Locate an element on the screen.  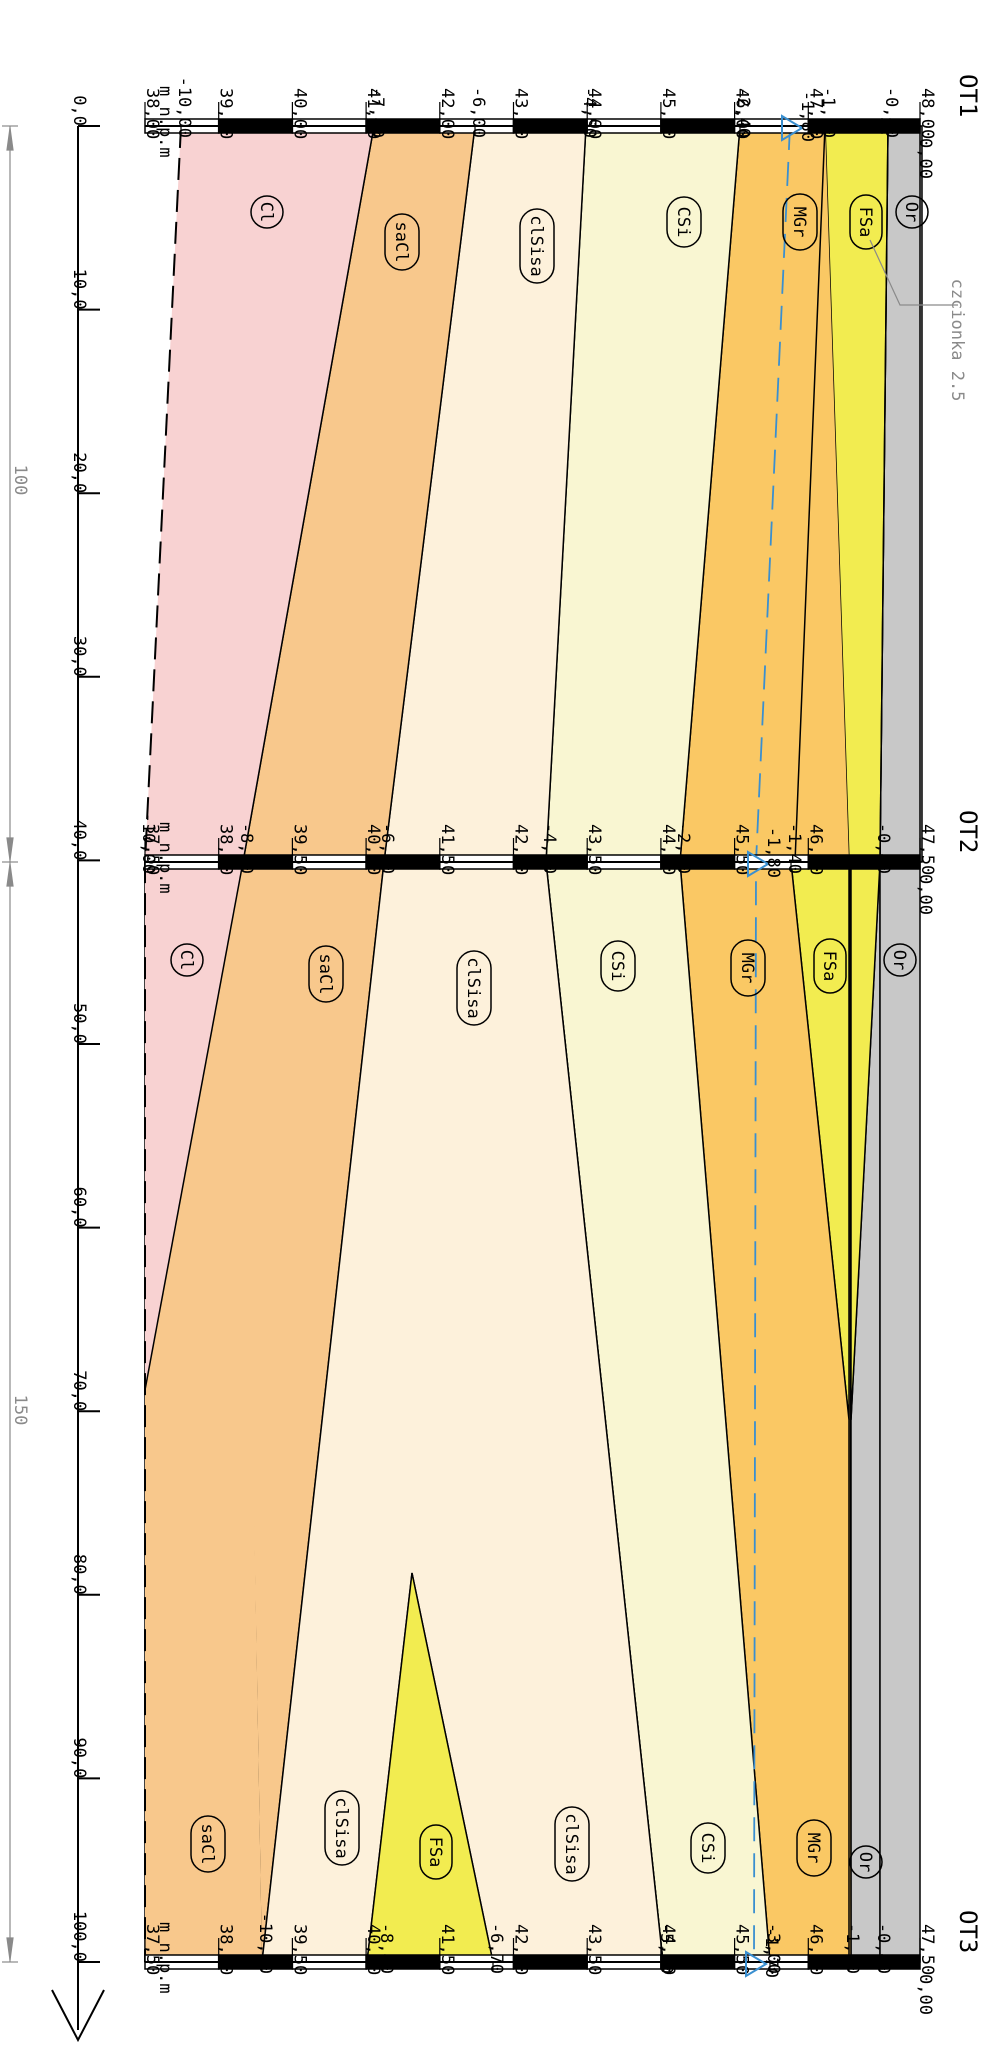
soil-label-mgr: MGr is located at coordinates (748, 968).